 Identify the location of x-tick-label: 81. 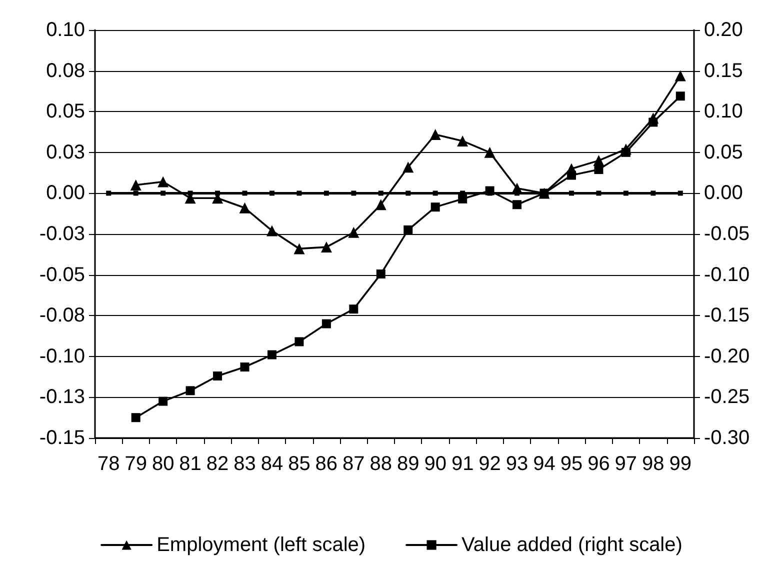
(190, 464).